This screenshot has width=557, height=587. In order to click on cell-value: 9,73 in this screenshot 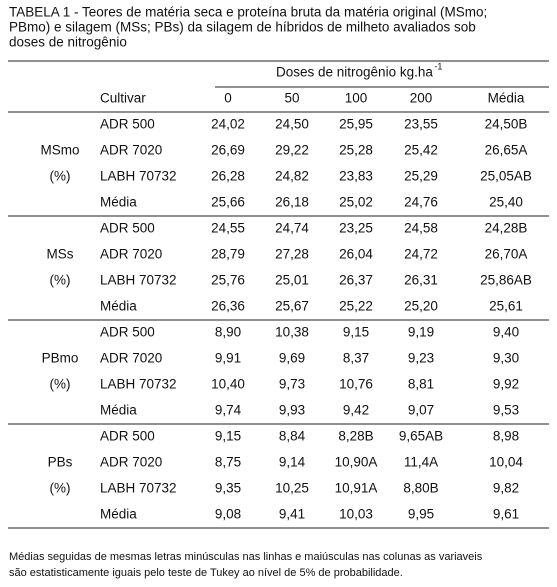, I will do `click(292, 384)`.